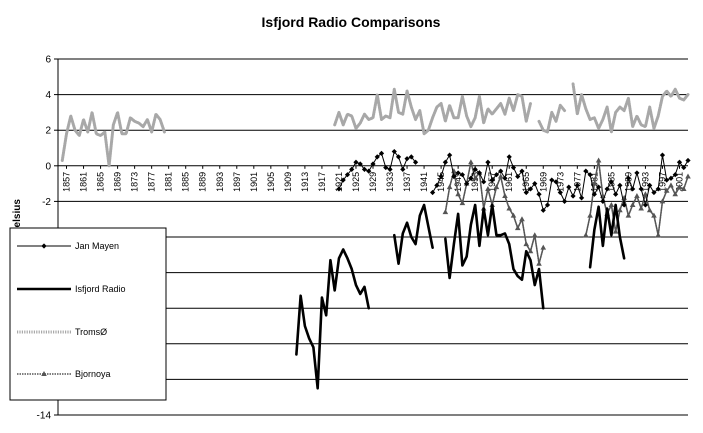  What do you see at coordinates (441, 182) in the screenshot?
I see `x-tick-label: 1945` at bounding box center [441, 182].